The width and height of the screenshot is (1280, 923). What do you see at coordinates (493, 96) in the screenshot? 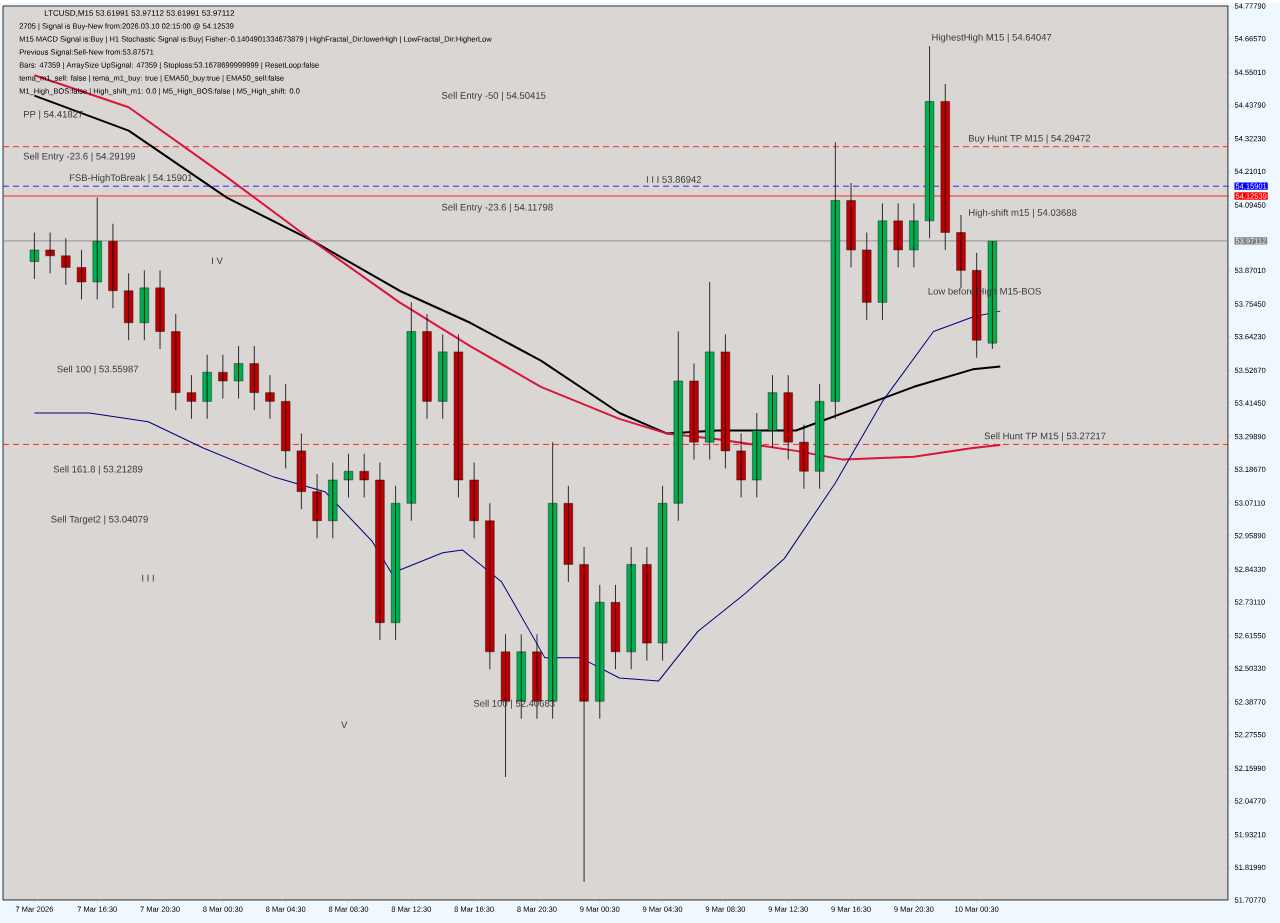
I see `annotation: Sell Entry -50 | 54.50415` at bounding box center [493, 96].